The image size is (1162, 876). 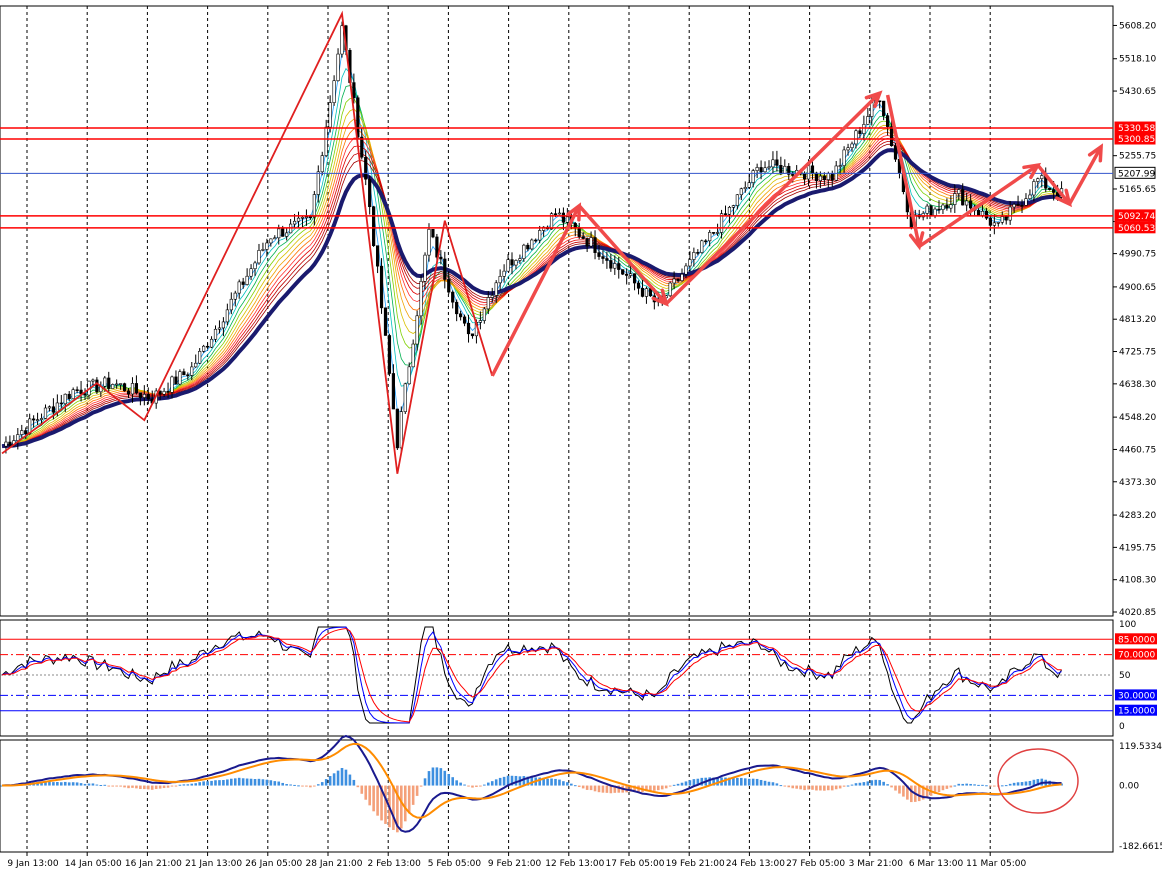 I want to click on price-axis-label: 4548.20, so click(x=1137, y=418).